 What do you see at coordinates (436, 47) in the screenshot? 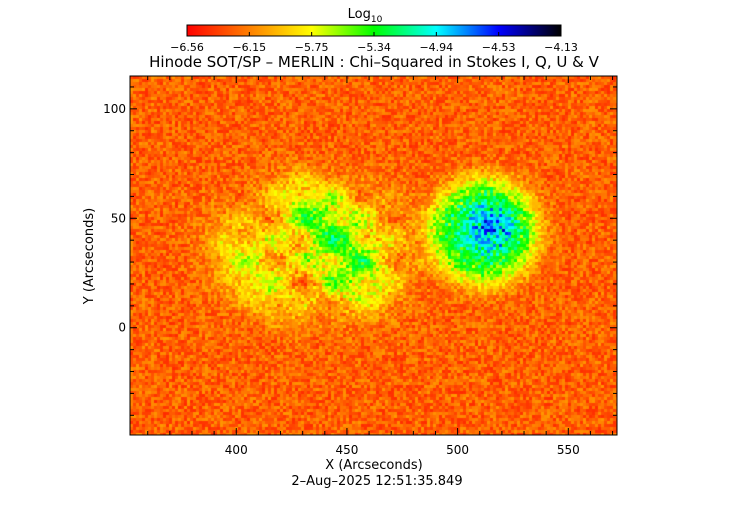
I see `colorbar-tick-label: −4.94` at bounding box center [436, 47].